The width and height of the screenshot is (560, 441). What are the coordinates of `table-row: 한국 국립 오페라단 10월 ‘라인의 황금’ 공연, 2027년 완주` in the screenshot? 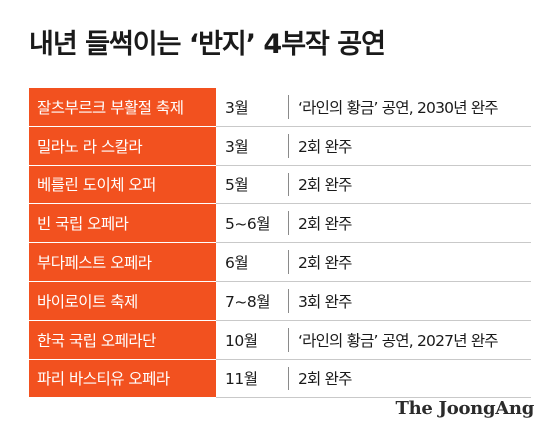 It's located at (280, 340).